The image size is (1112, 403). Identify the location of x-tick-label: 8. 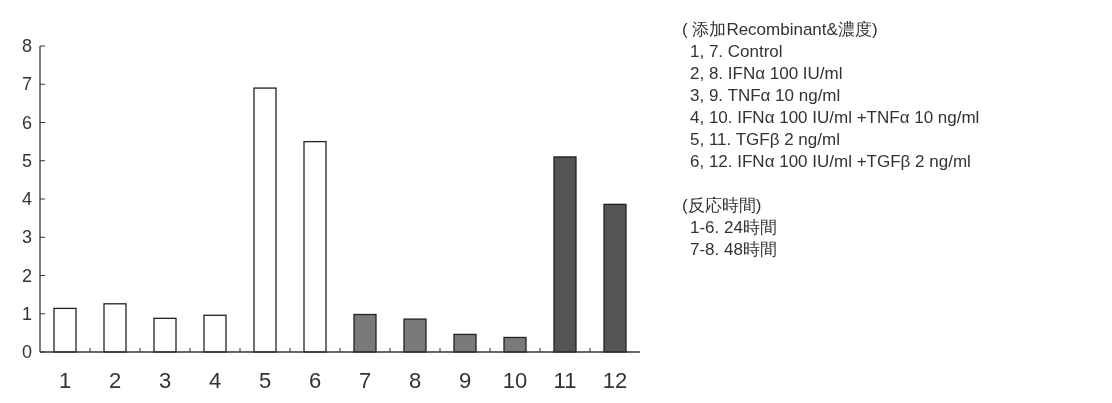
(415, 380).